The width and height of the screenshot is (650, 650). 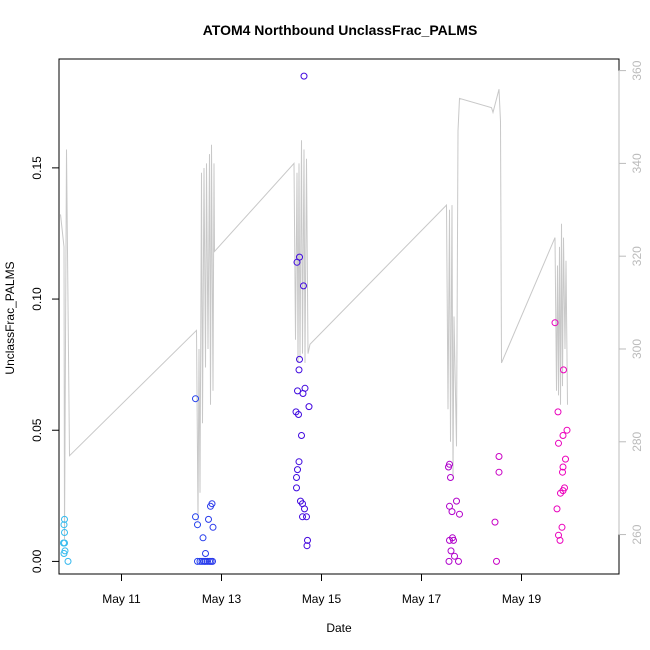 What do you see at coordinates (422, 599) in the screenshot?
I see `x-tick-label: May 17` at bounding box center [422, 599].